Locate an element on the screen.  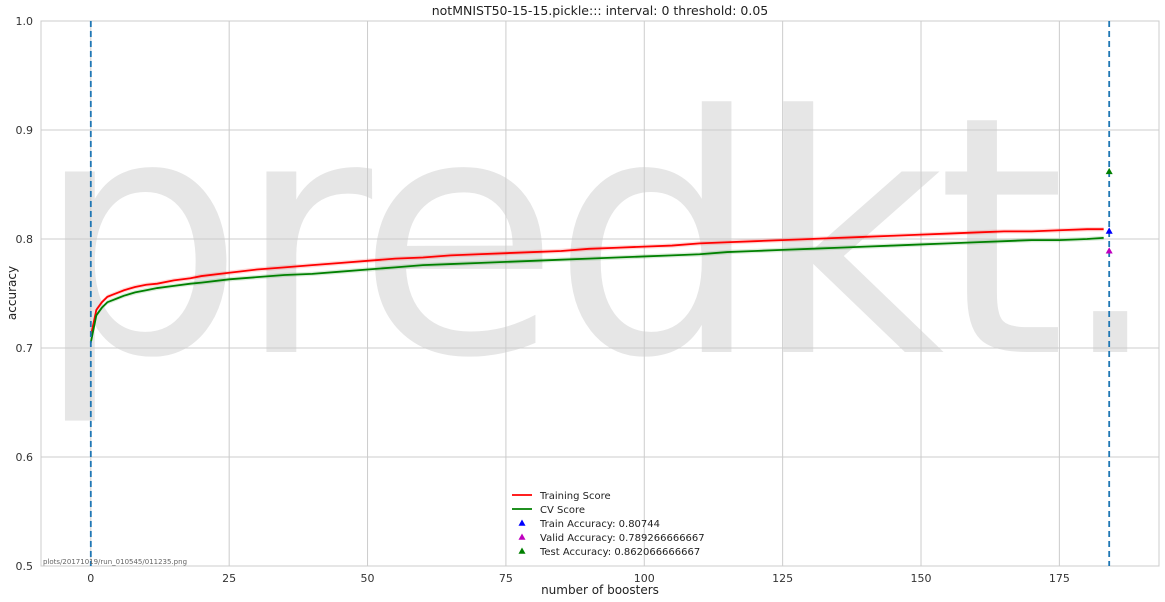
x-tick-labels: 0 25 50 75 100 125 150 175 is located at coordinates (578, 578).